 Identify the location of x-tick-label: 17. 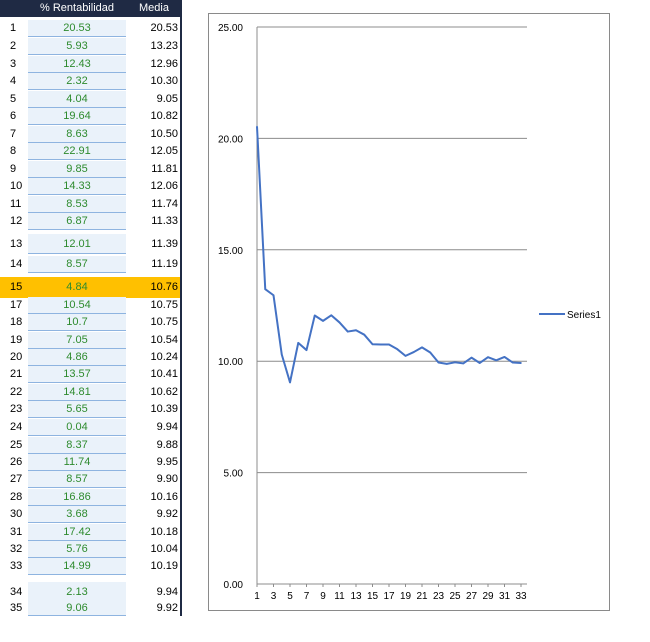
(389, 596).